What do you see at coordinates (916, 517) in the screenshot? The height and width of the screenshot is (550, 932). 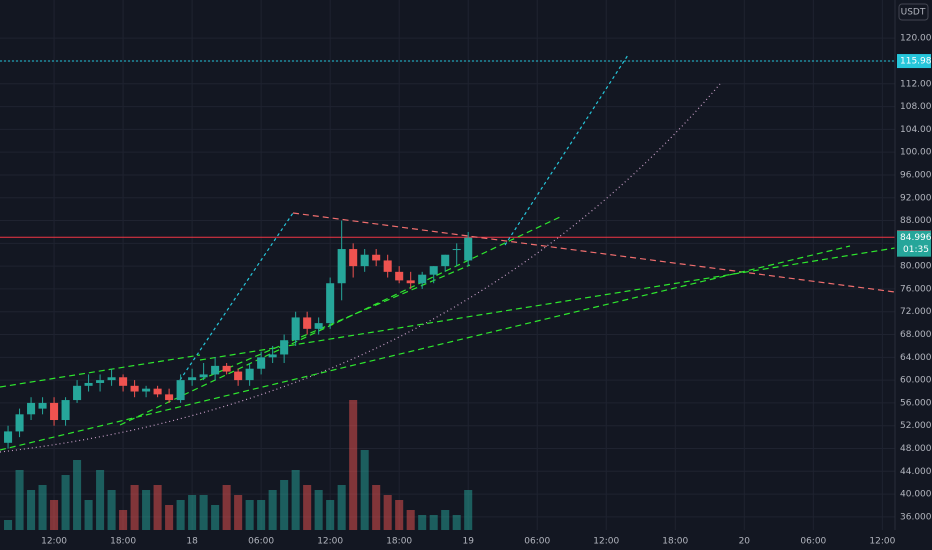 I see `y-tick-label: 36.000` at bounding box center [916, 517].